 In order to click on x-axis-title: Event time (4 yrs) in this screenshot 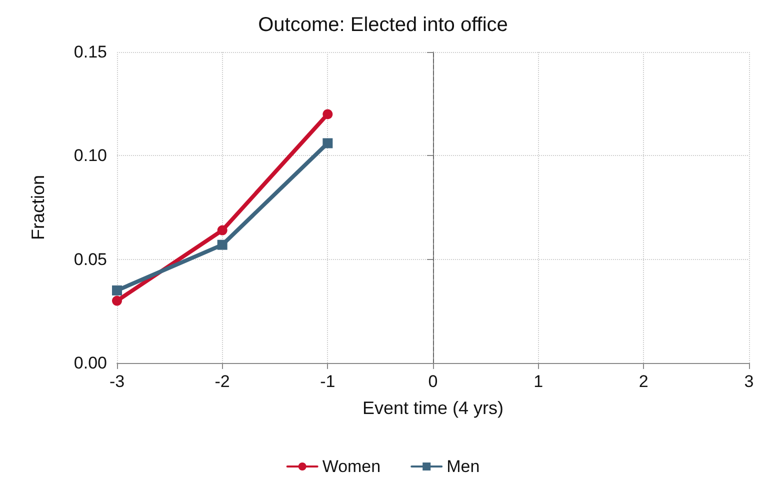, I will do `click(433, 408)`.